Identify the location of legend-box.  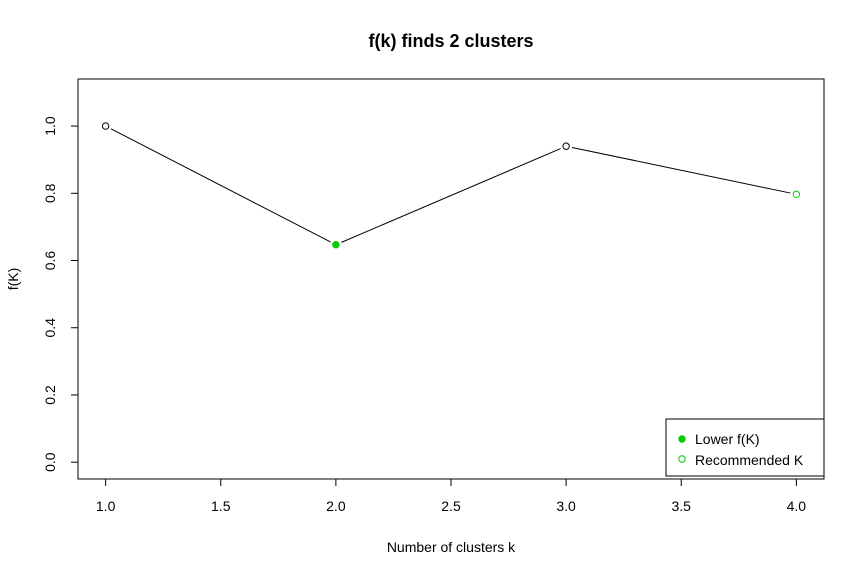
(745, 447).